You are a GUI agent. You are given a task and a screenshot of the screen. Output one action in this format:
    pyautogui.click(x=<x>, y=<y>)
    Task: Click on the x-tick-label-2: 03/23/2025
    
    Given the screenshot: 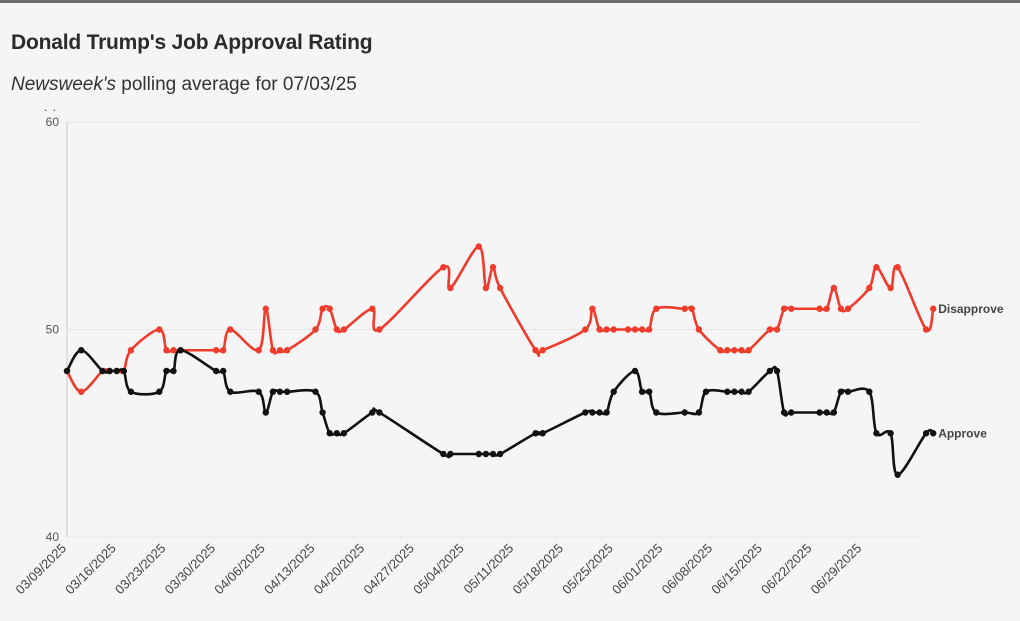 What is the action you would take?
    pyautogui.click(x=140, y=569)
    